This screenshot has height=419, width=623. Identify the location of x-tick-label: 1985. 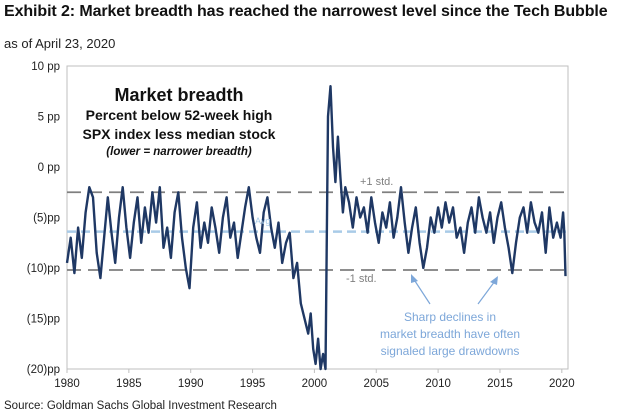
(129, 384).